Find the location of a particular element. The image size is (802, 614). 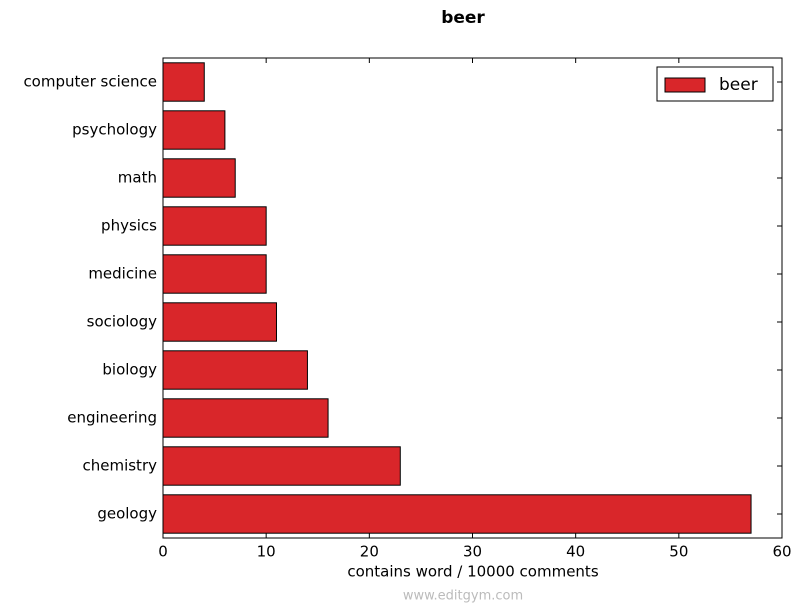

x-tick-label: 10 is located at coordinates (266, 552).